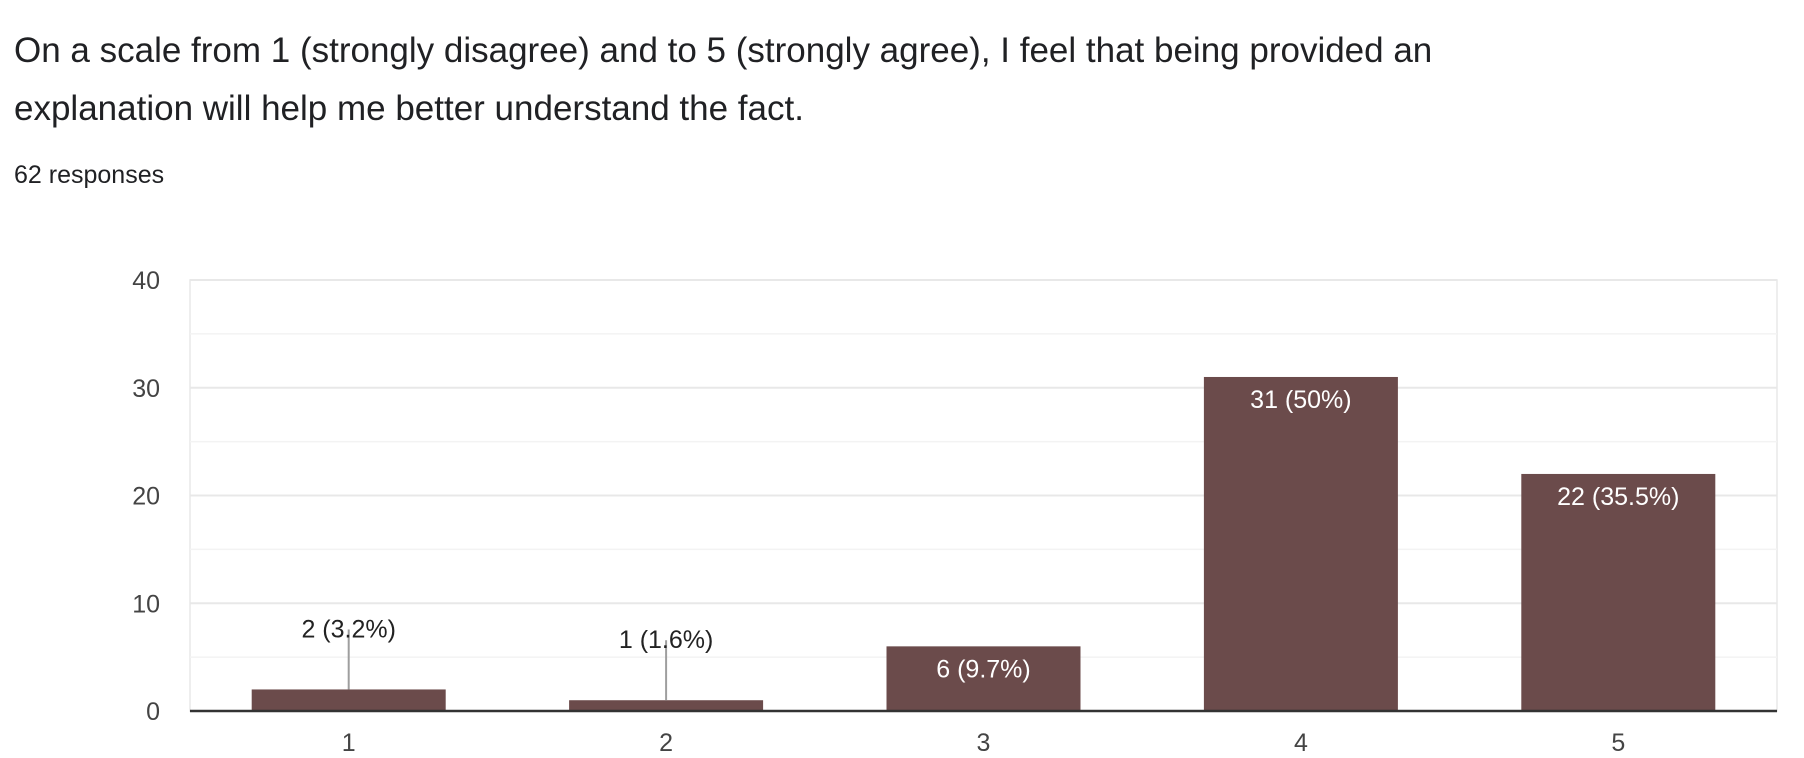 The height and width of the screenshot is (758, 1804). Describe the element at coordinates (349, 743) in the screenshot. I see `x-tick-label: 1` at that location.